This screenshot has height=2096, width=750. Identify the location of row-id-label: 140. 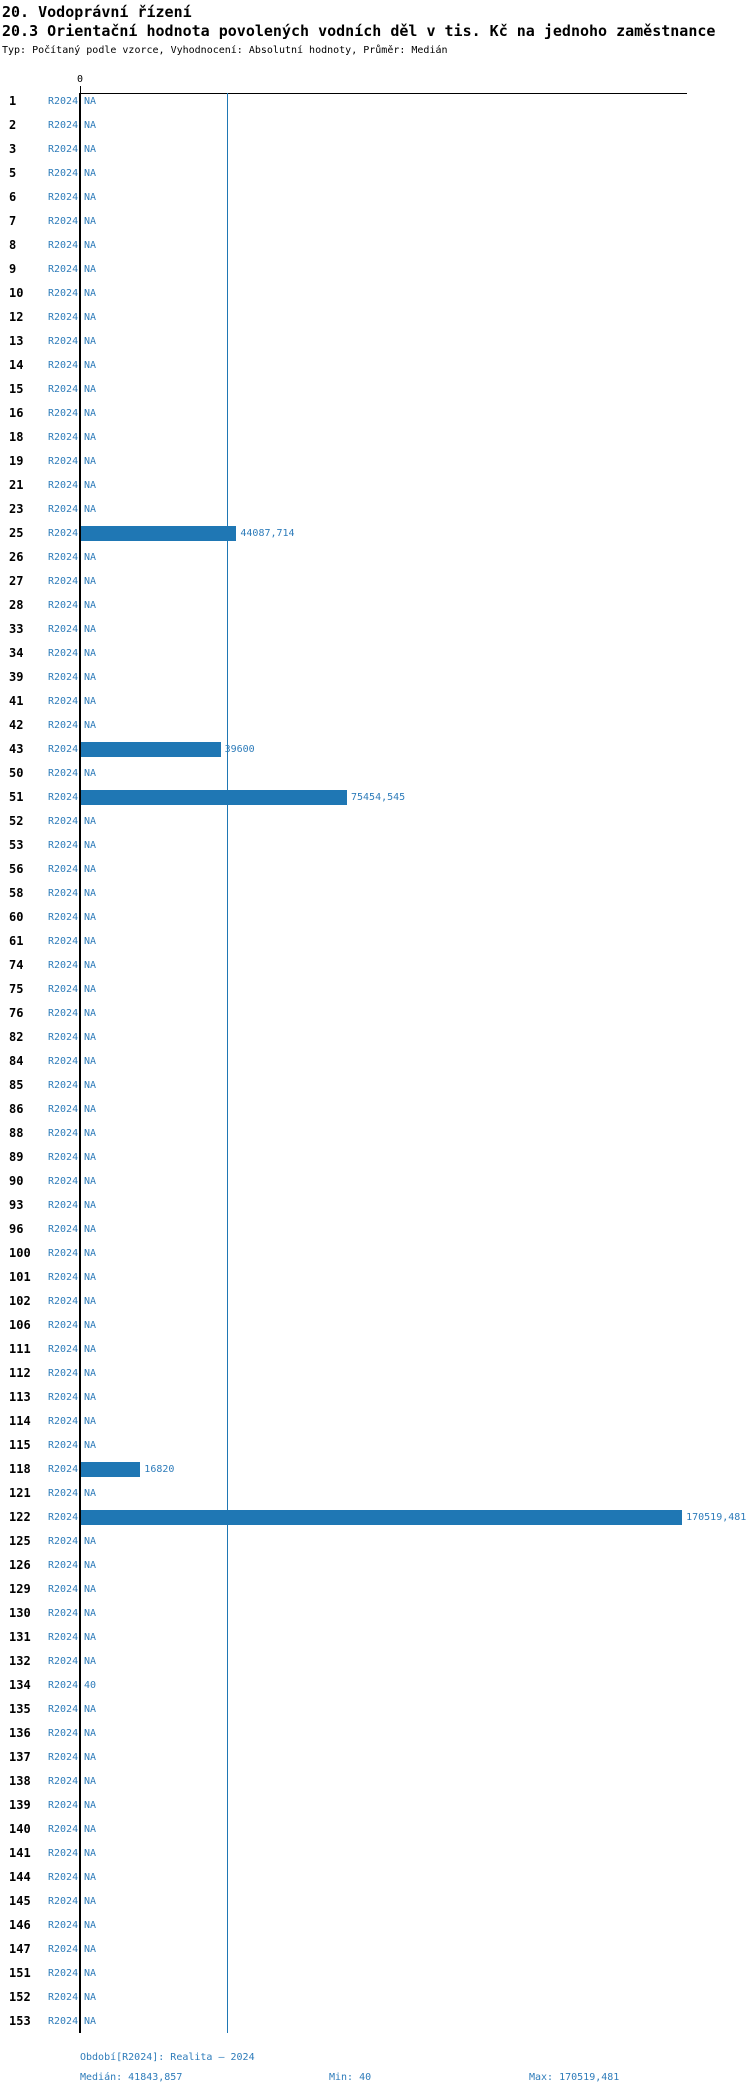
(20, 1829).